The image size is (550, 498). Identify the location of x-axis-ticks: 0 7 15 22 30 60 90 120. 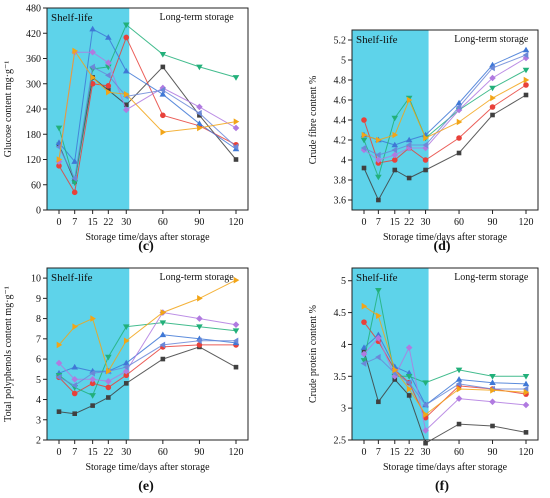
(448, 449).